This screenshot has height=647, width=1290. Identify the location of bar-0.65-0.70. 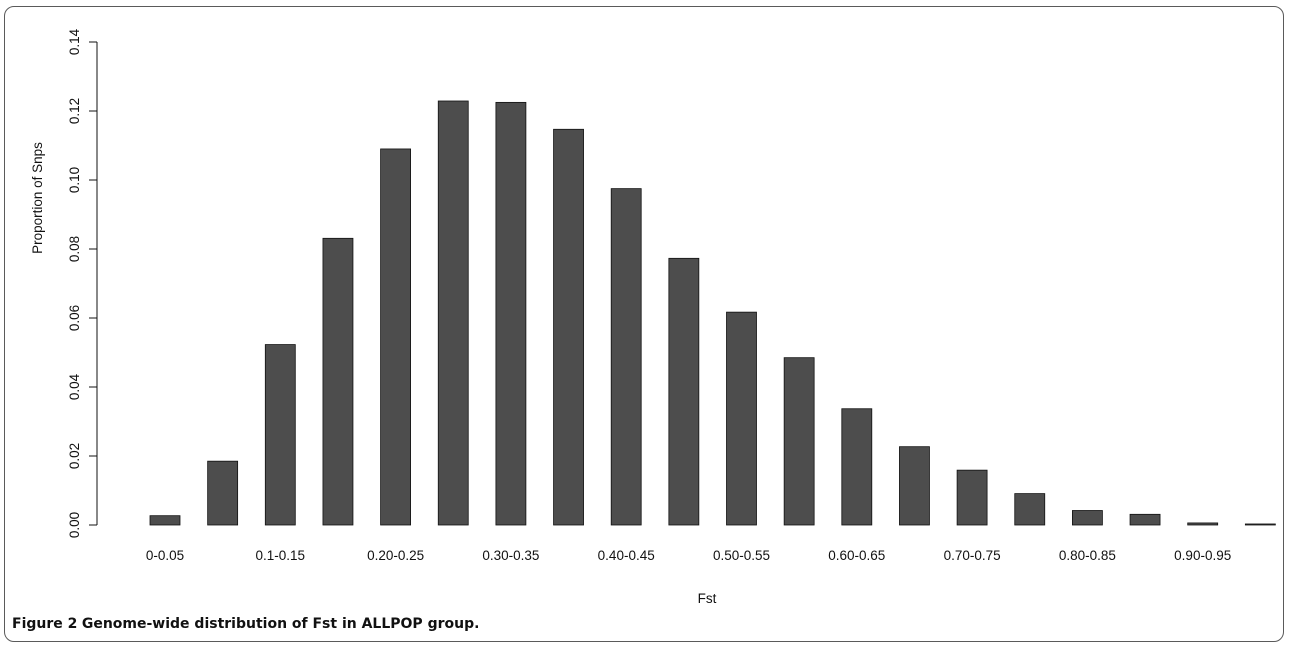
(914, 486).